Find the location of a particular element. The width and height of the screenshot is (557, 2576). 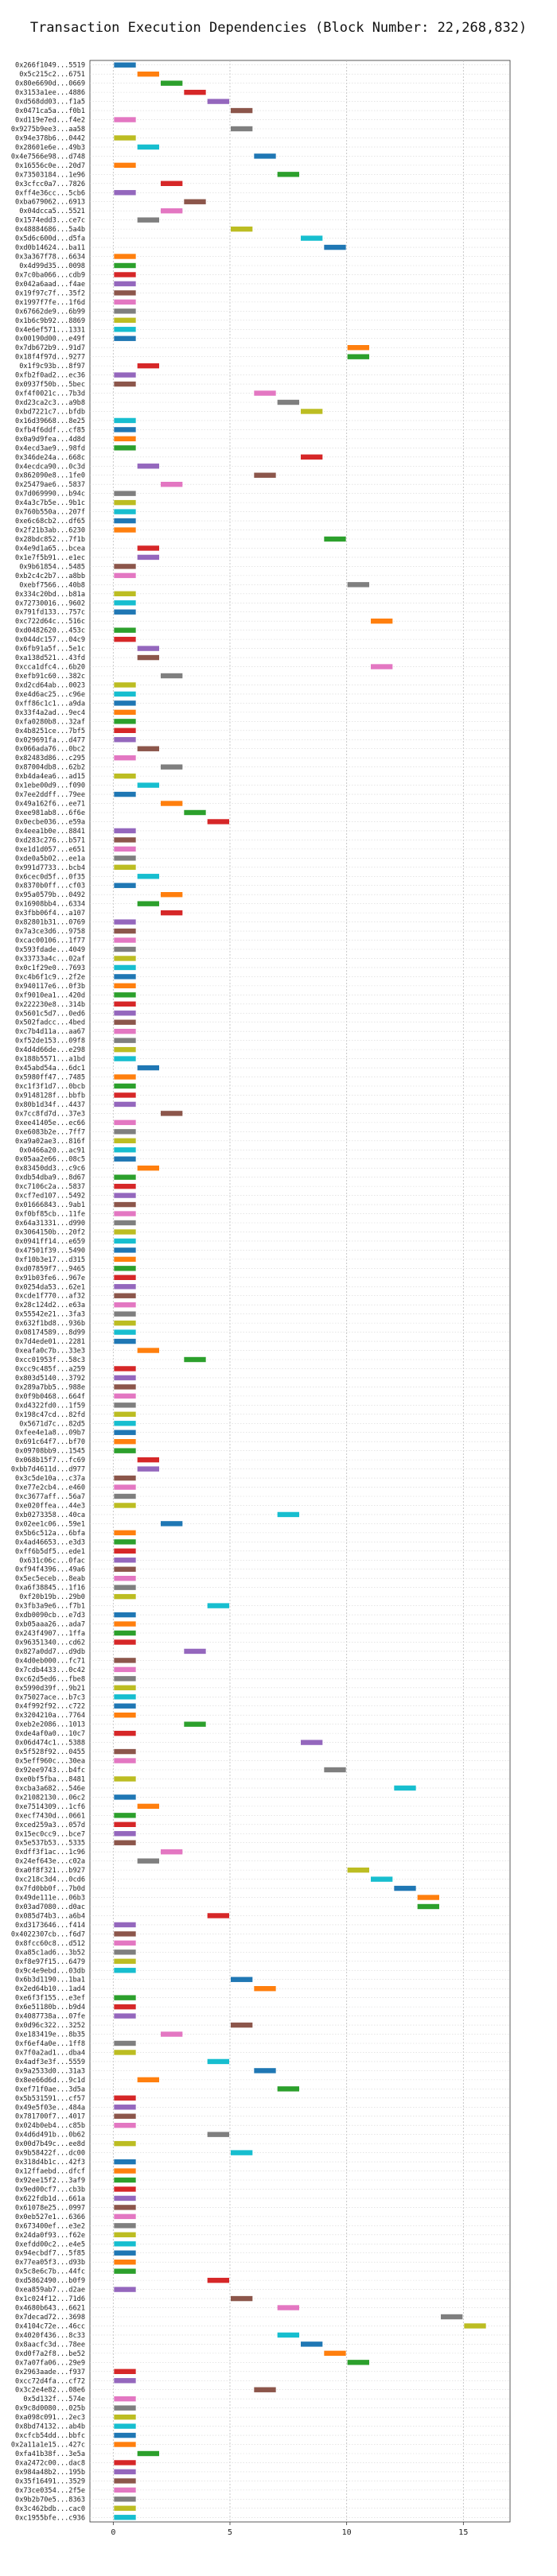

y-tick-label: 0x7d069990...b94c is located at coordinates (50, 495).